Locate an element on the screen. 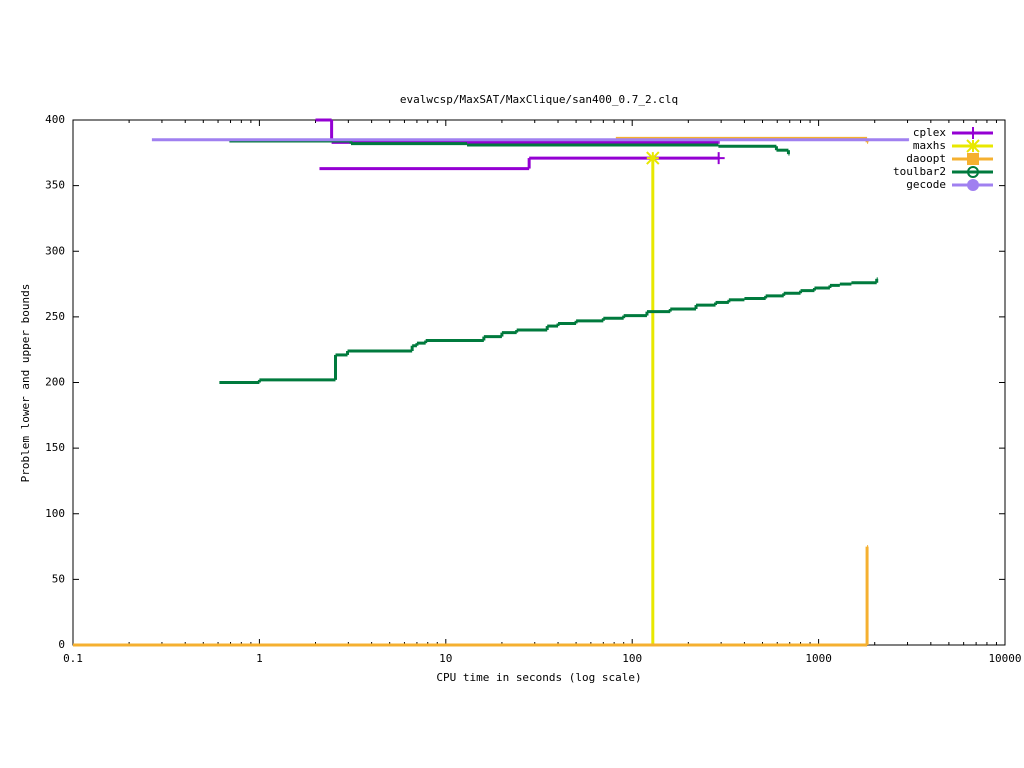 Image resolution: width=1024 pixels, height=768 pixels. y-tick-label: 100 is located at coordinates (55, 513).